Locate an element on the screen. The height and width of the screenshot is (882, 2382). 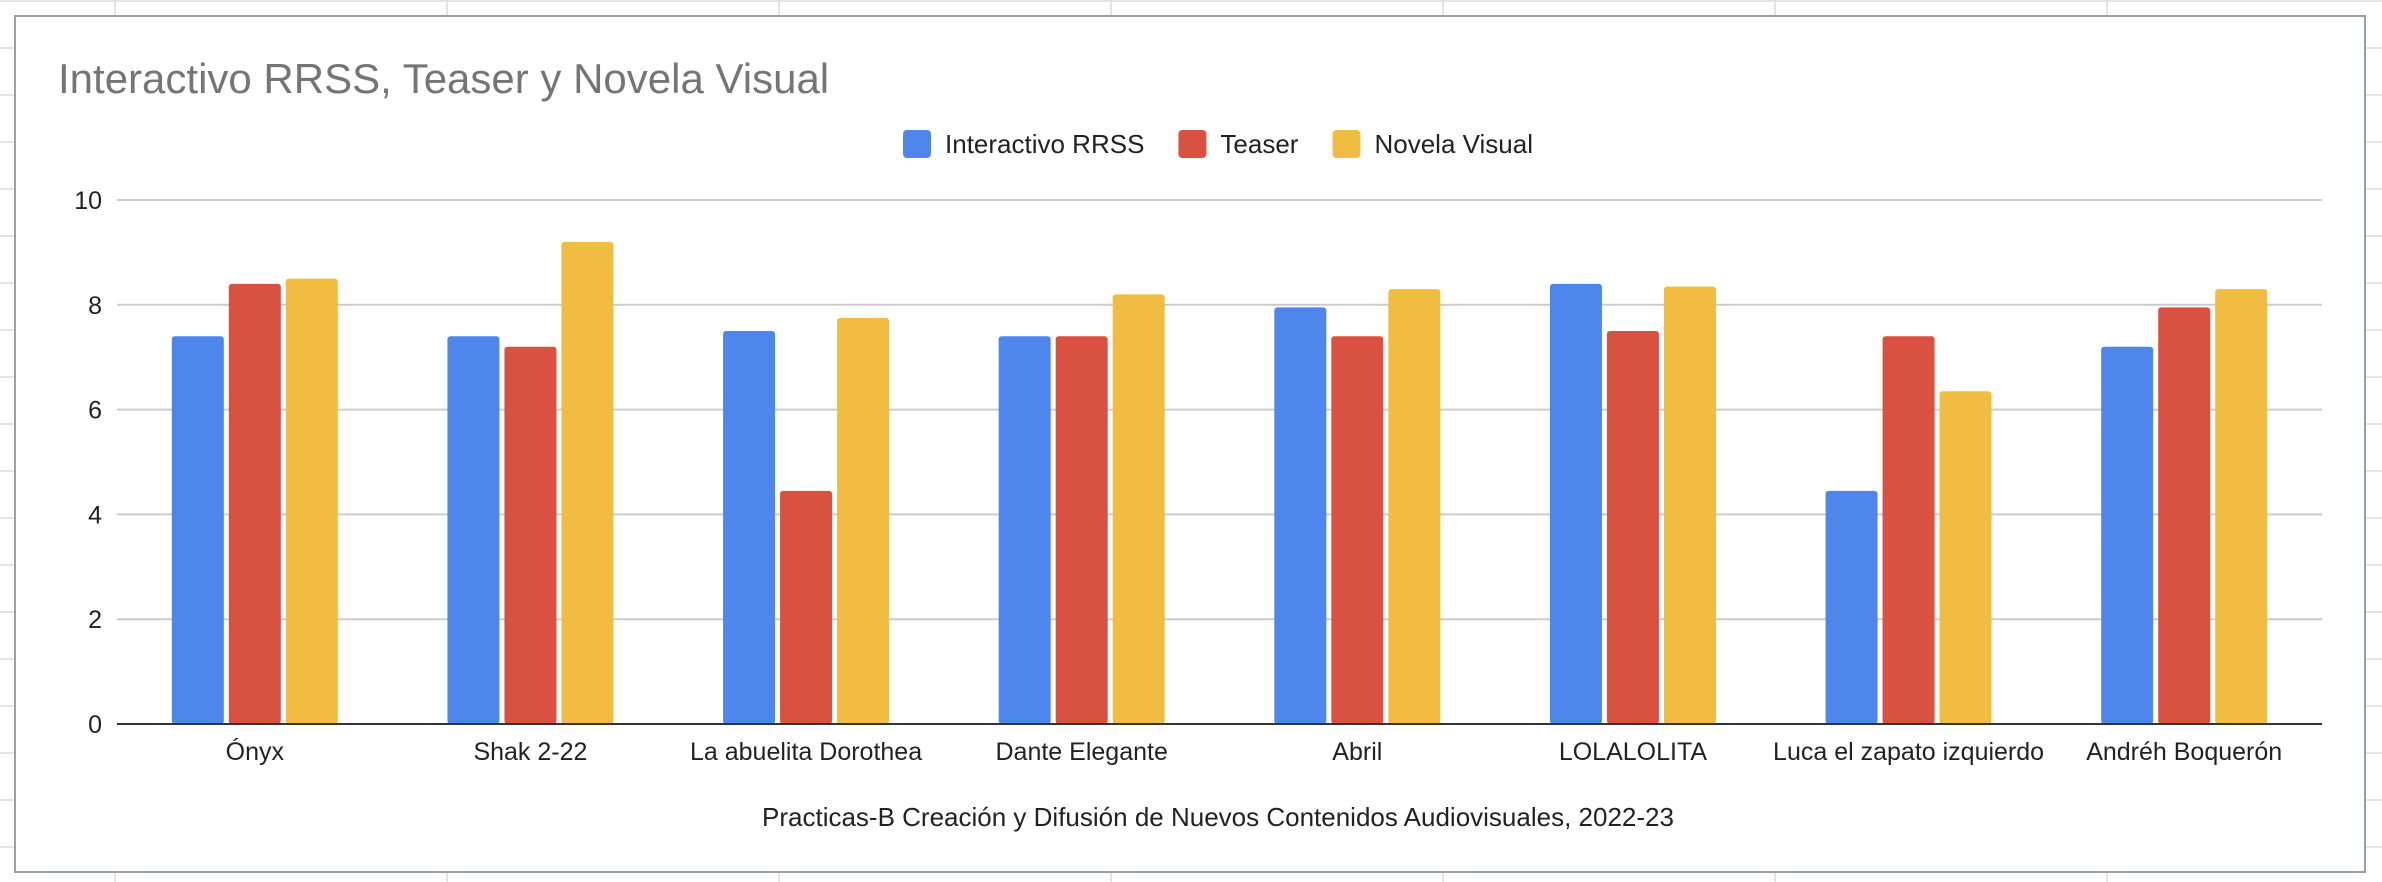
y-tick-label: 4 is located at coordinates (95, 515).